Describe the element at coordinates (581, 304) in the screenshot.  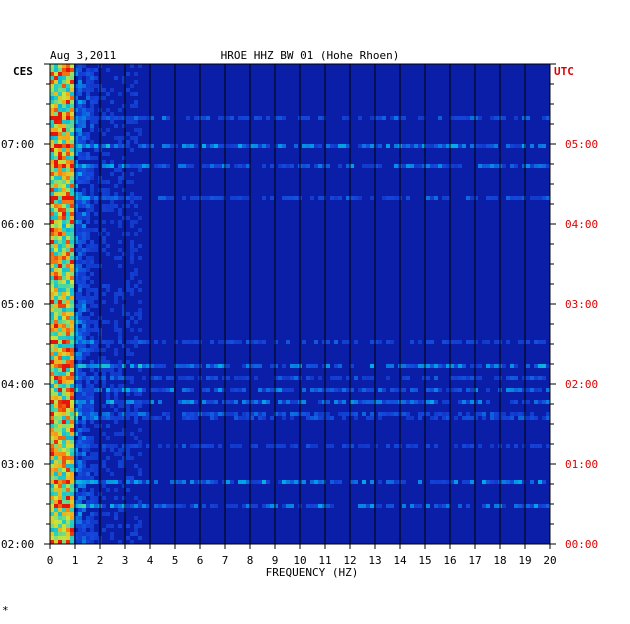
I see `right-utc-label: 03:00` at that location.